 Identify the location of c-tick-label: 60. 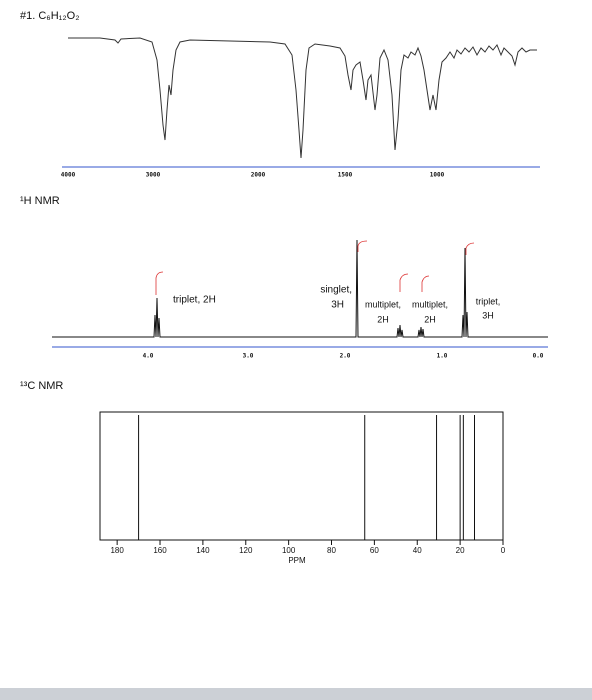
(374, 550).